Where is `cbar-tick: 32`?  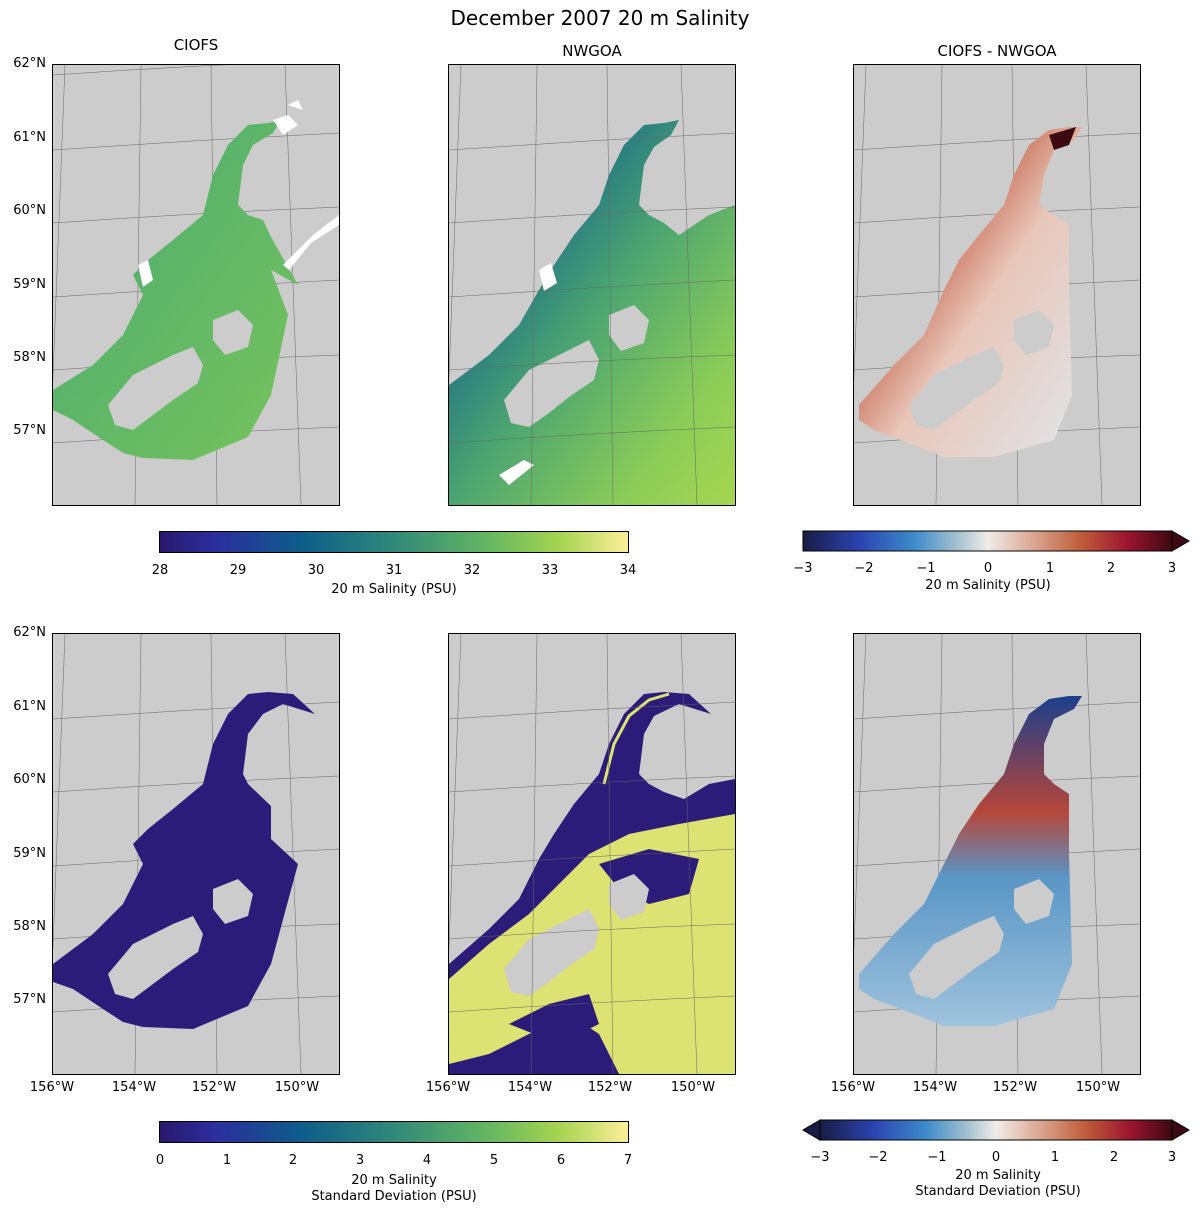 cbar-tick: 32 is located at coordinates (472, 570).